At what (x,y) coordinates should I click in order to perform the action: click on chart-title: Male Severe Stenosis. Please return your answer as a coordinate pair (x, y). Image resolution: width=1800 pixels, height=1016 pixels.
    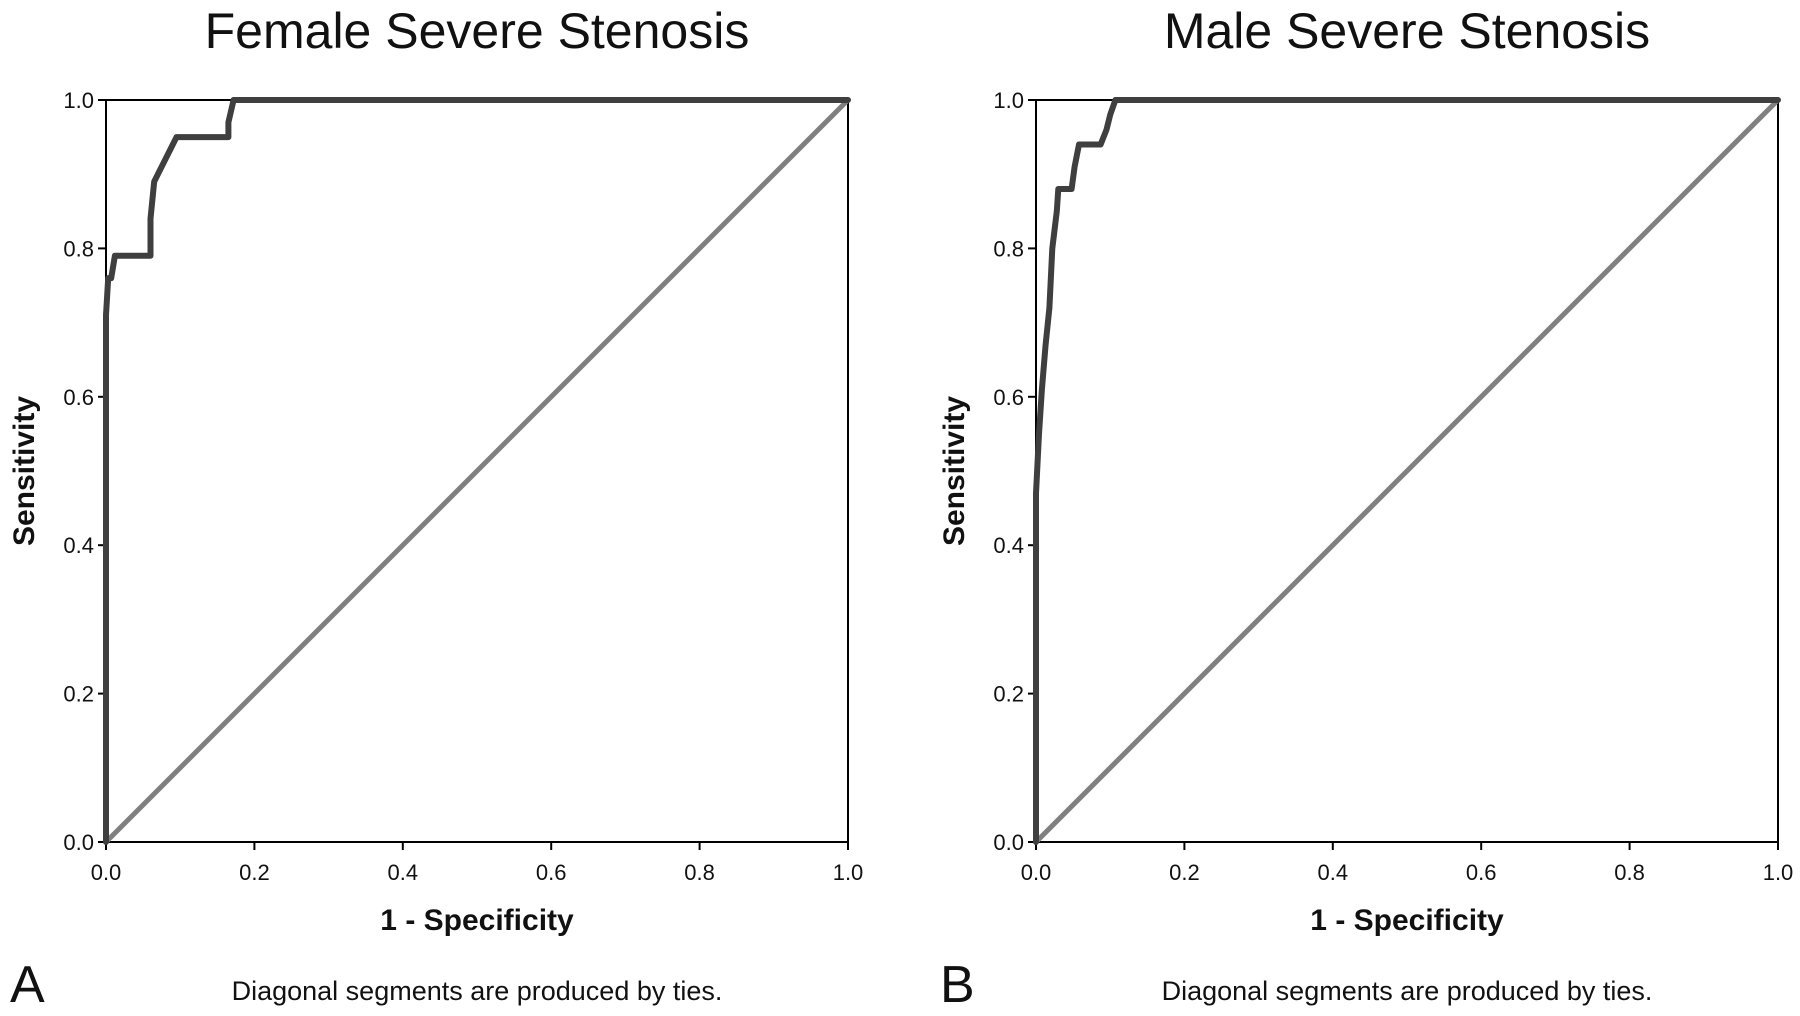
    Looking at the image, I should click on (1407, 31).